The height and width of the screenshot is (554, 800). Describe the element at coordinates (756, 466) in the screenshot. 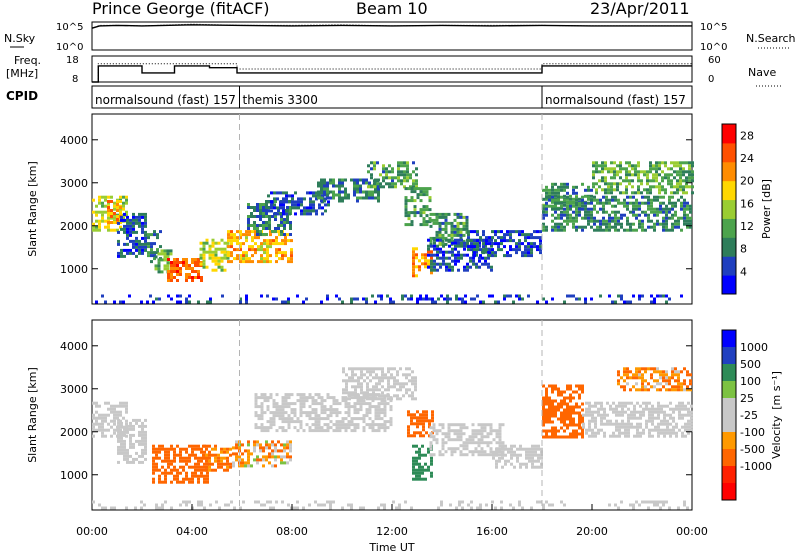

I see `velocity-colorbar-tick-7: -1000` at that location.